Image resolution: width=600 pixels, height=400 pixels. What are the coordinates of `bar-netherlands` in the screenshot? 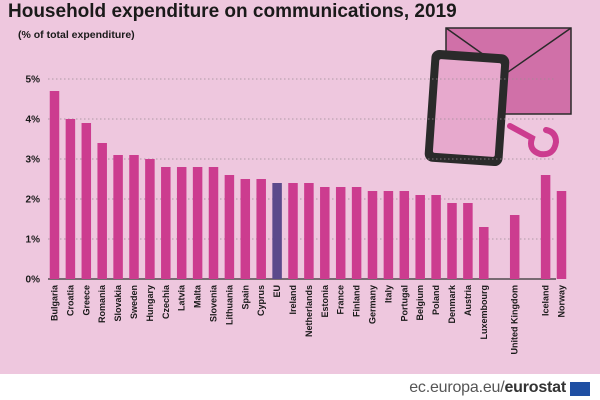 It's located at (309, 231).